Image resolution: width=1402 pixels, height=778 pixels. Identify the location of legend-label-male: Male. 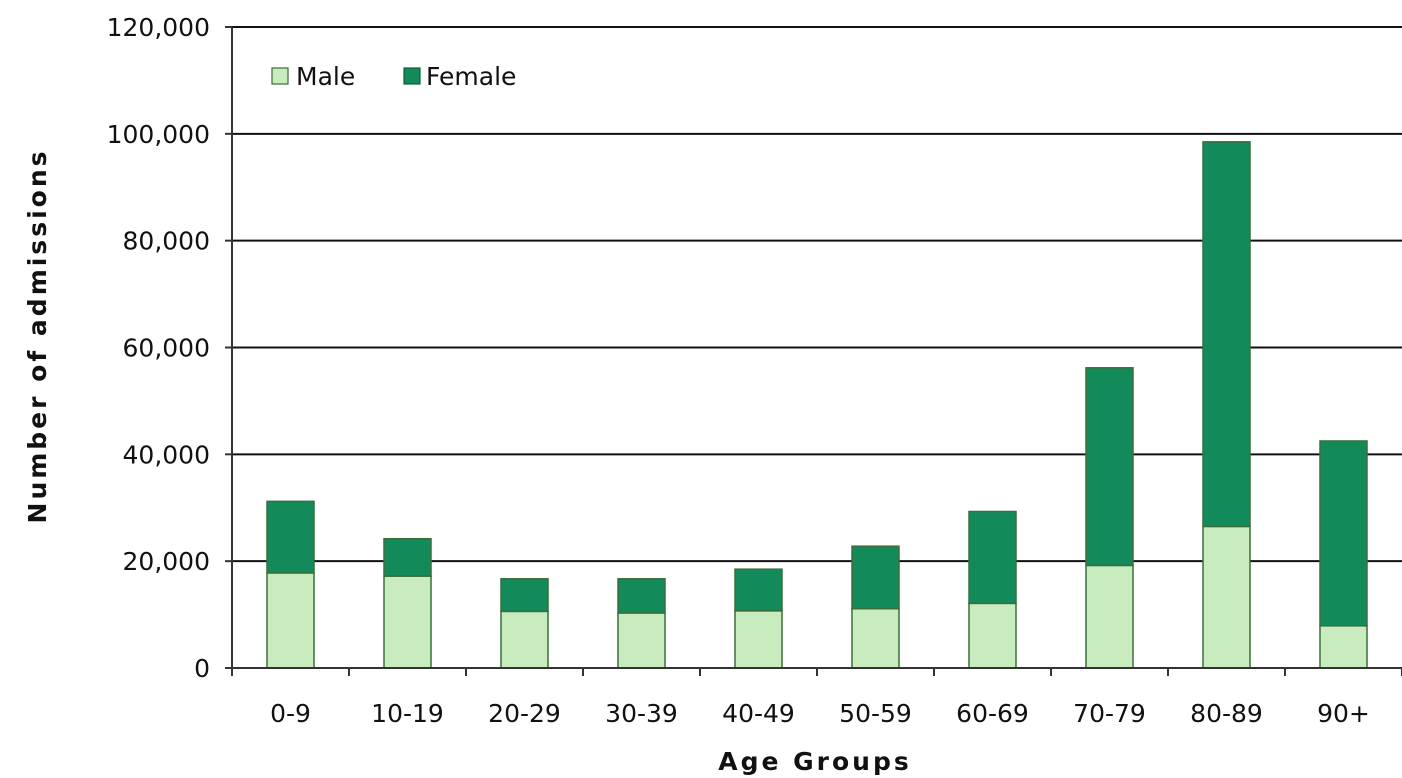
(325, 76).